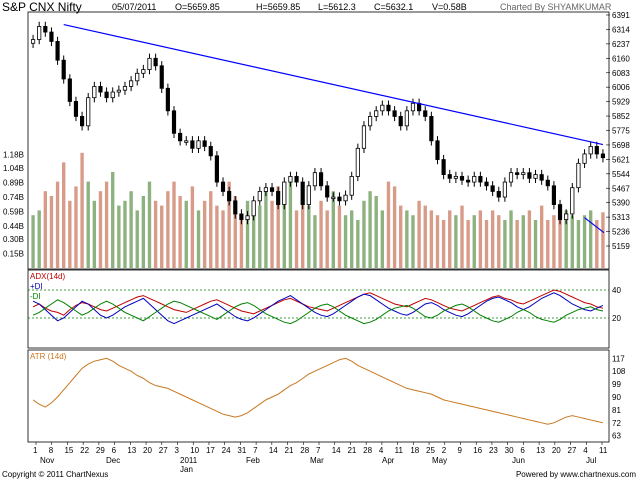  I want to click on price-tick-label: 6083, so click(621, 73).